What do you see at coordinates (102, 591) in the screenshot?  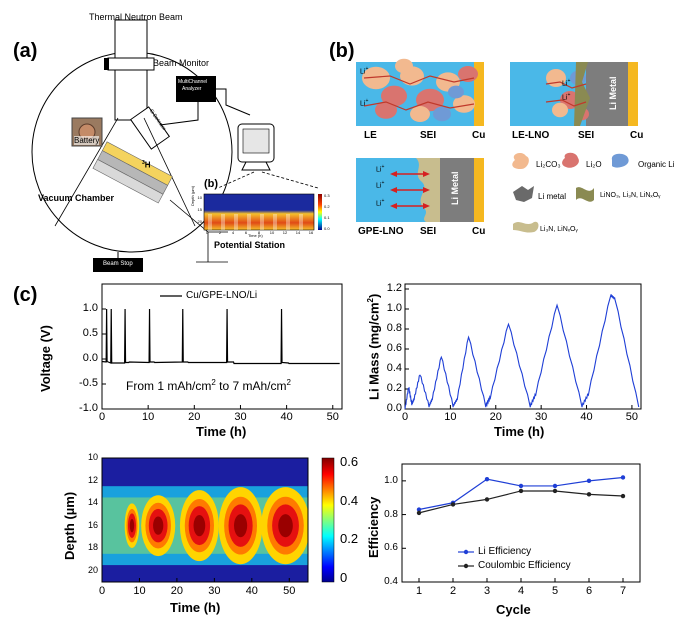 I see `heatmap-xtick: 0` at bounding box center [102, 591].